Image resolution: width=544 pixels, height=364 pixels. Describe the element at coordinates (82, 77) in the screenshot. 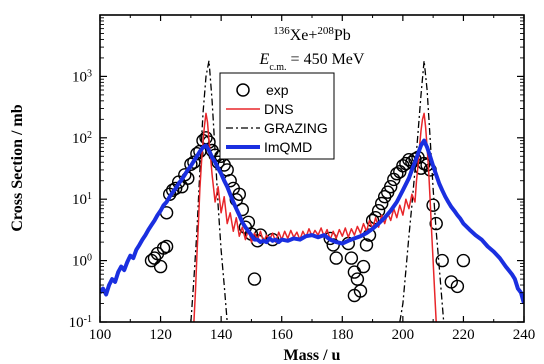

I see `y-tick-label: 10³` at that location.